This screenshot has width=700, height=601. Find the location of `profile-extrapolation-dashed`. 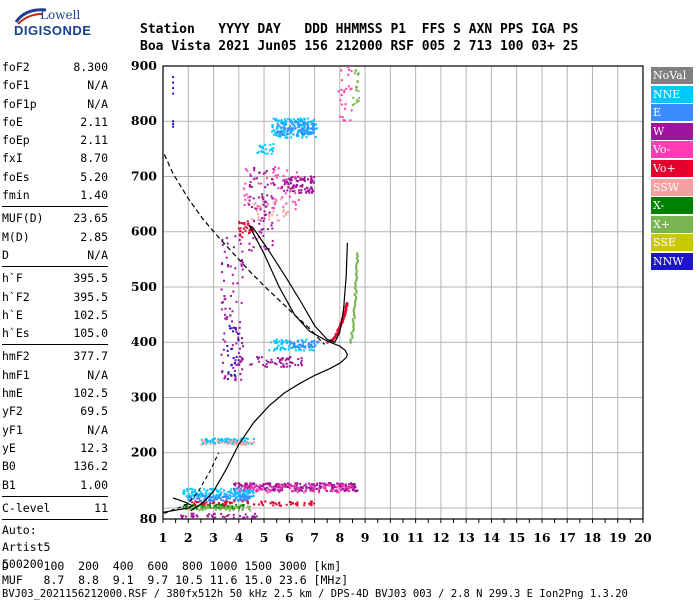

profile-extrapolation-dashed is located at coordinates (244, 249).